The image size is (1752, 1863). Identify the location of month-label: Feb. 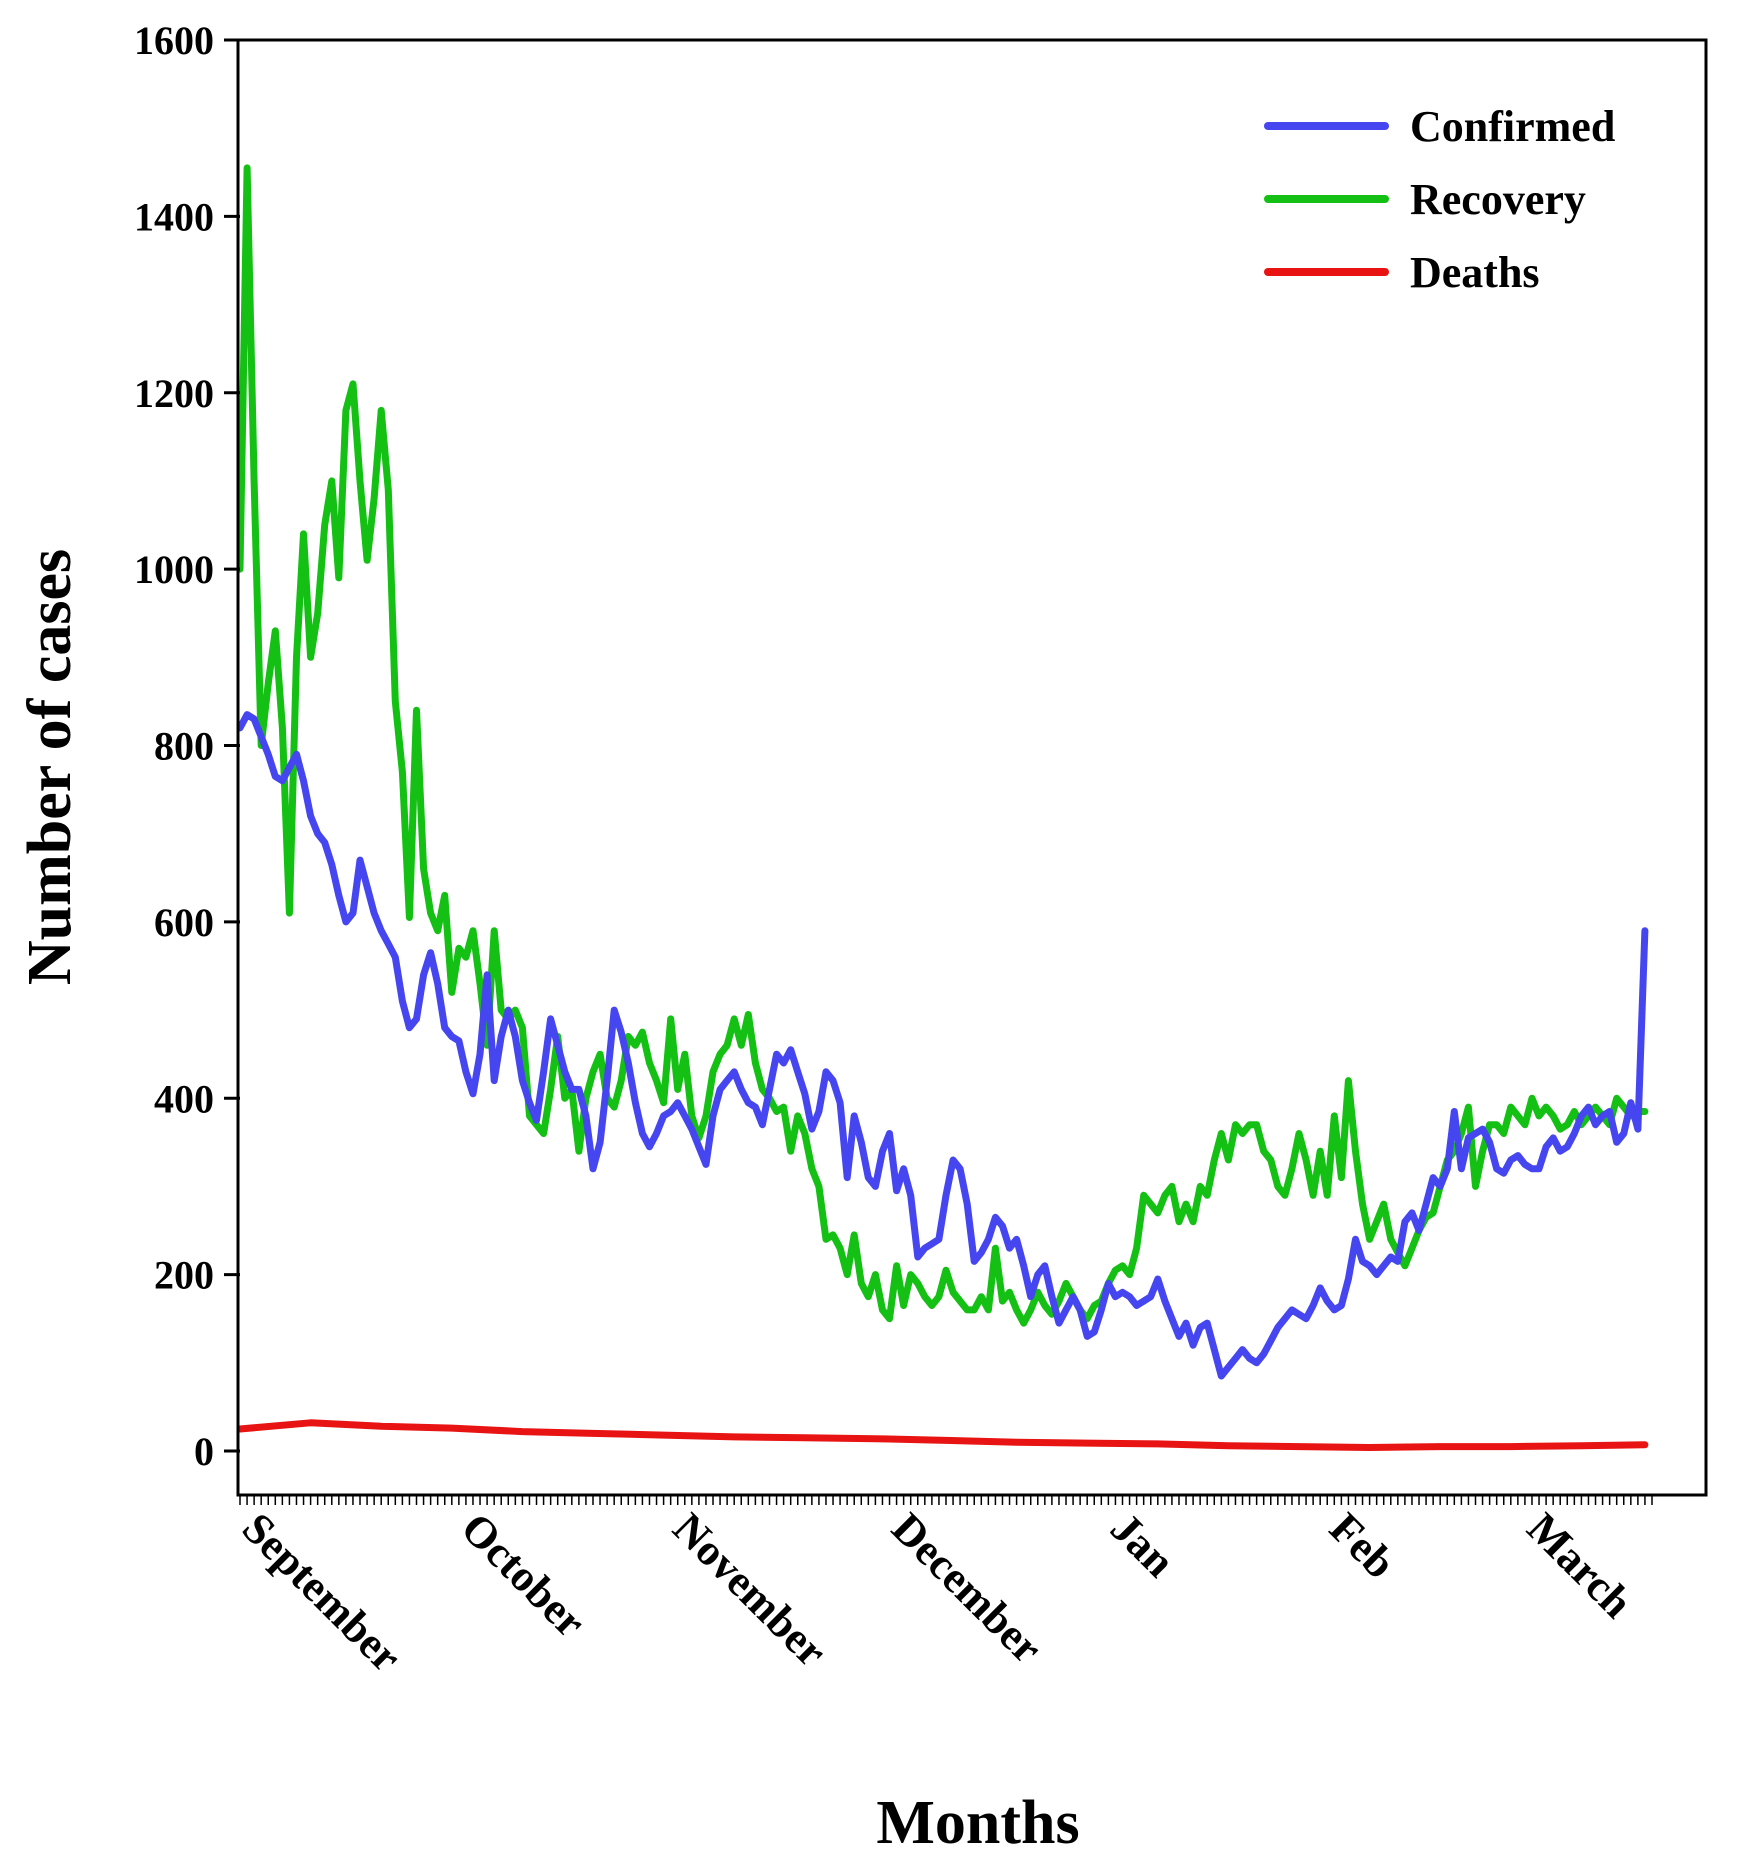
(1362, 1545).